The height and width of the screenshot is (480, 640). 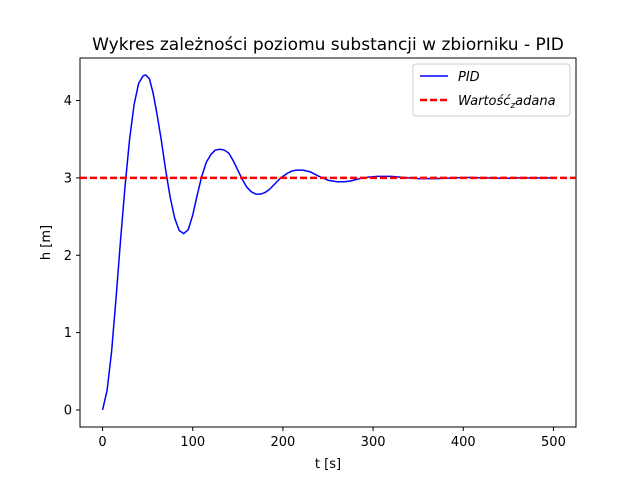 What do you see at coordinates (68, 101) in the screenshot?
I see `y-tick-label: 4` at bounding box center [68, 101].